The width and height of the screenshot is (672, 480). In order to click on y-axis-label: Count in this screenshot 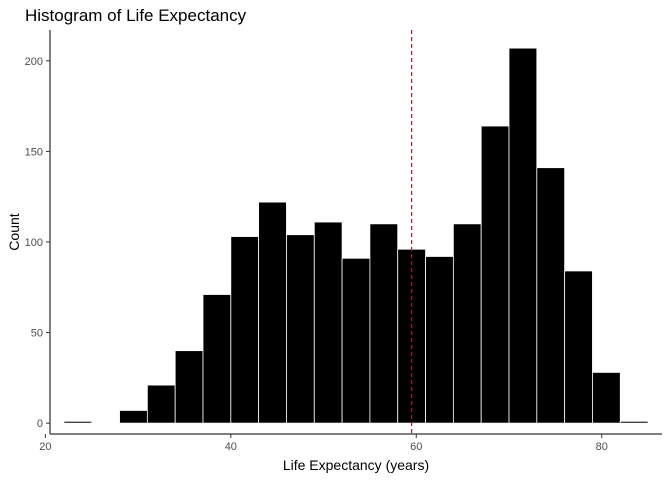, I will do `click(14, 231)`.